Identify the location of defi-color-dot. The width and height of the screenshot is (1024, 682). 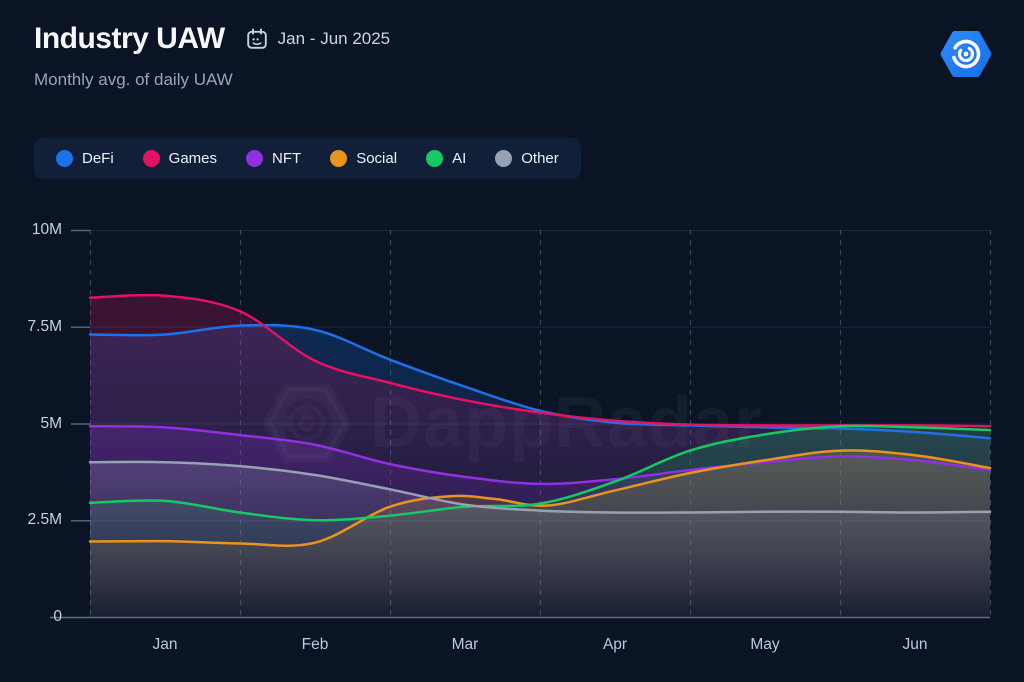
(64, 158).